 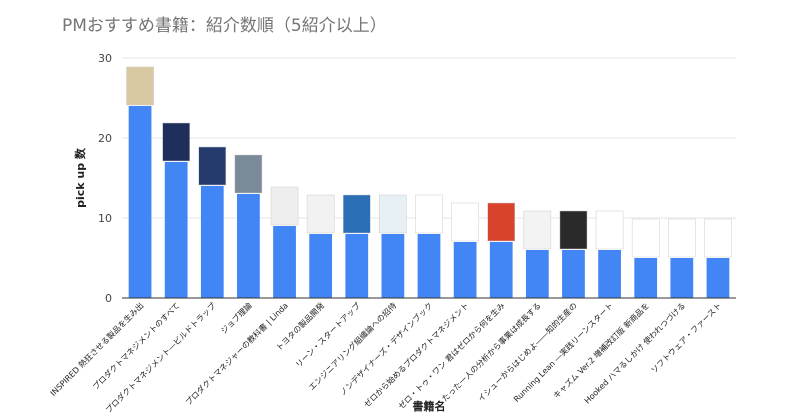 I want to click on x-tick-label: ジョブ理論, so click(x=235, y=317).